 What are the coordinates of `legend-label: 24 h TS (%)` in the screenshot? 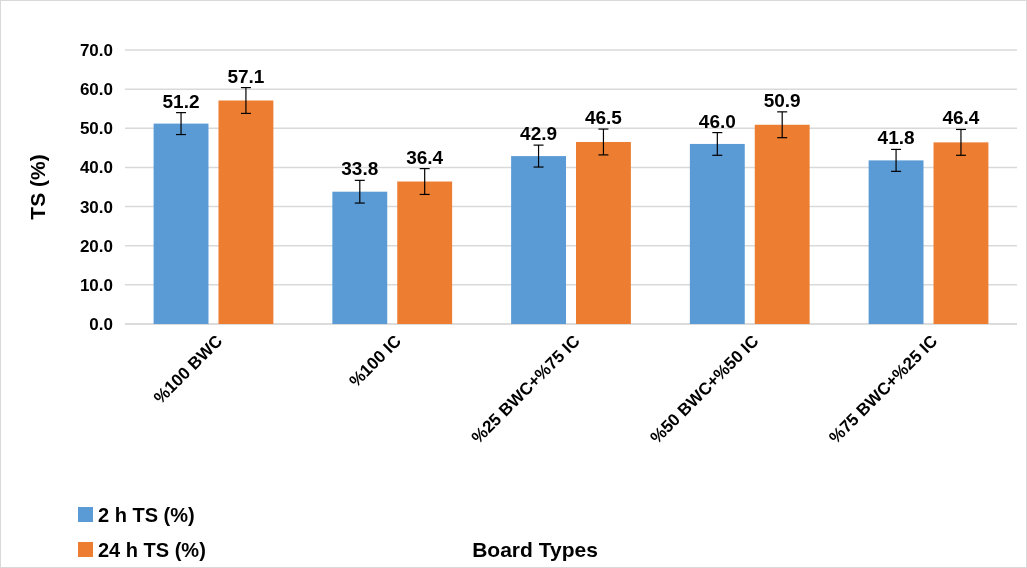 It's located at (152, 550).